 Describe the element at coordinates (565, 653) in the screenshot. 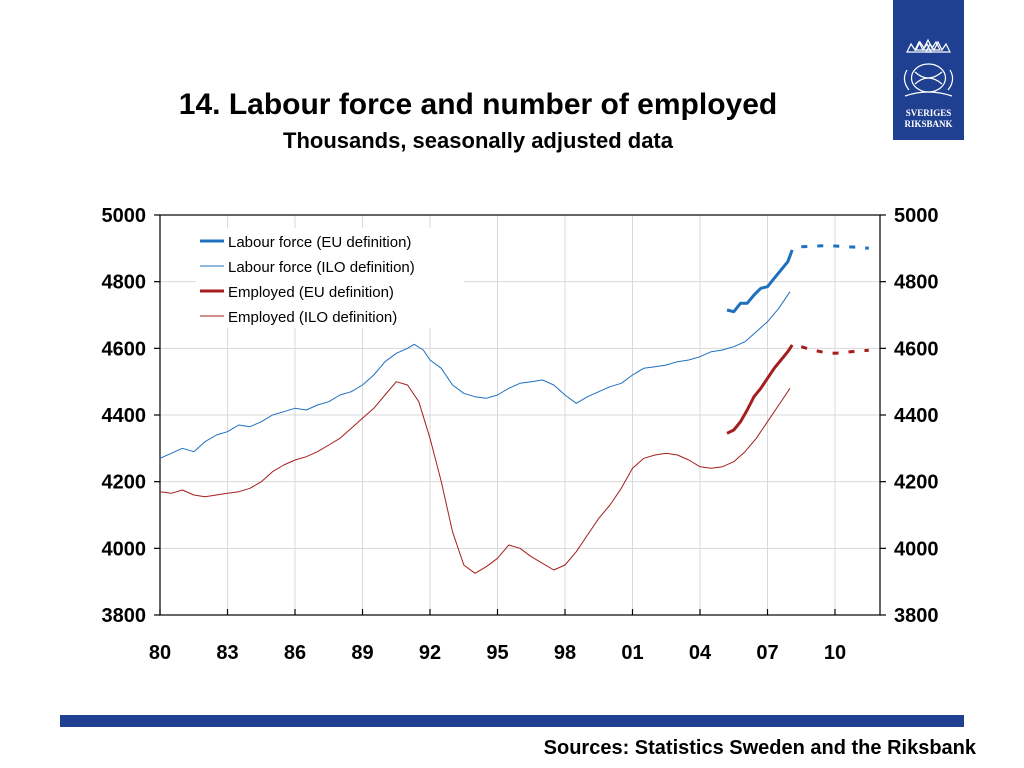

I see `x-tick-label: 98` at that location.